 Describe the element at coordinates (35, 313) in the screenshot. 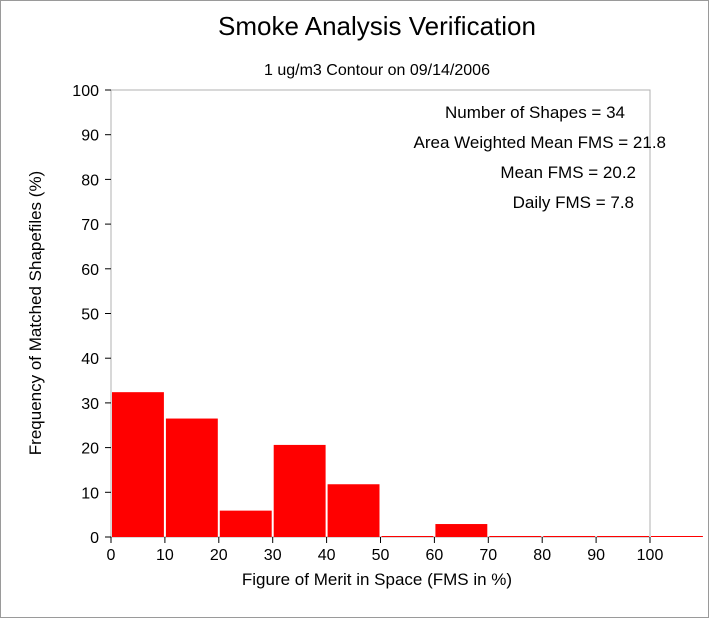

I see `y-axis-label: Frequency of Matched Shapefiles (%)` at that location.